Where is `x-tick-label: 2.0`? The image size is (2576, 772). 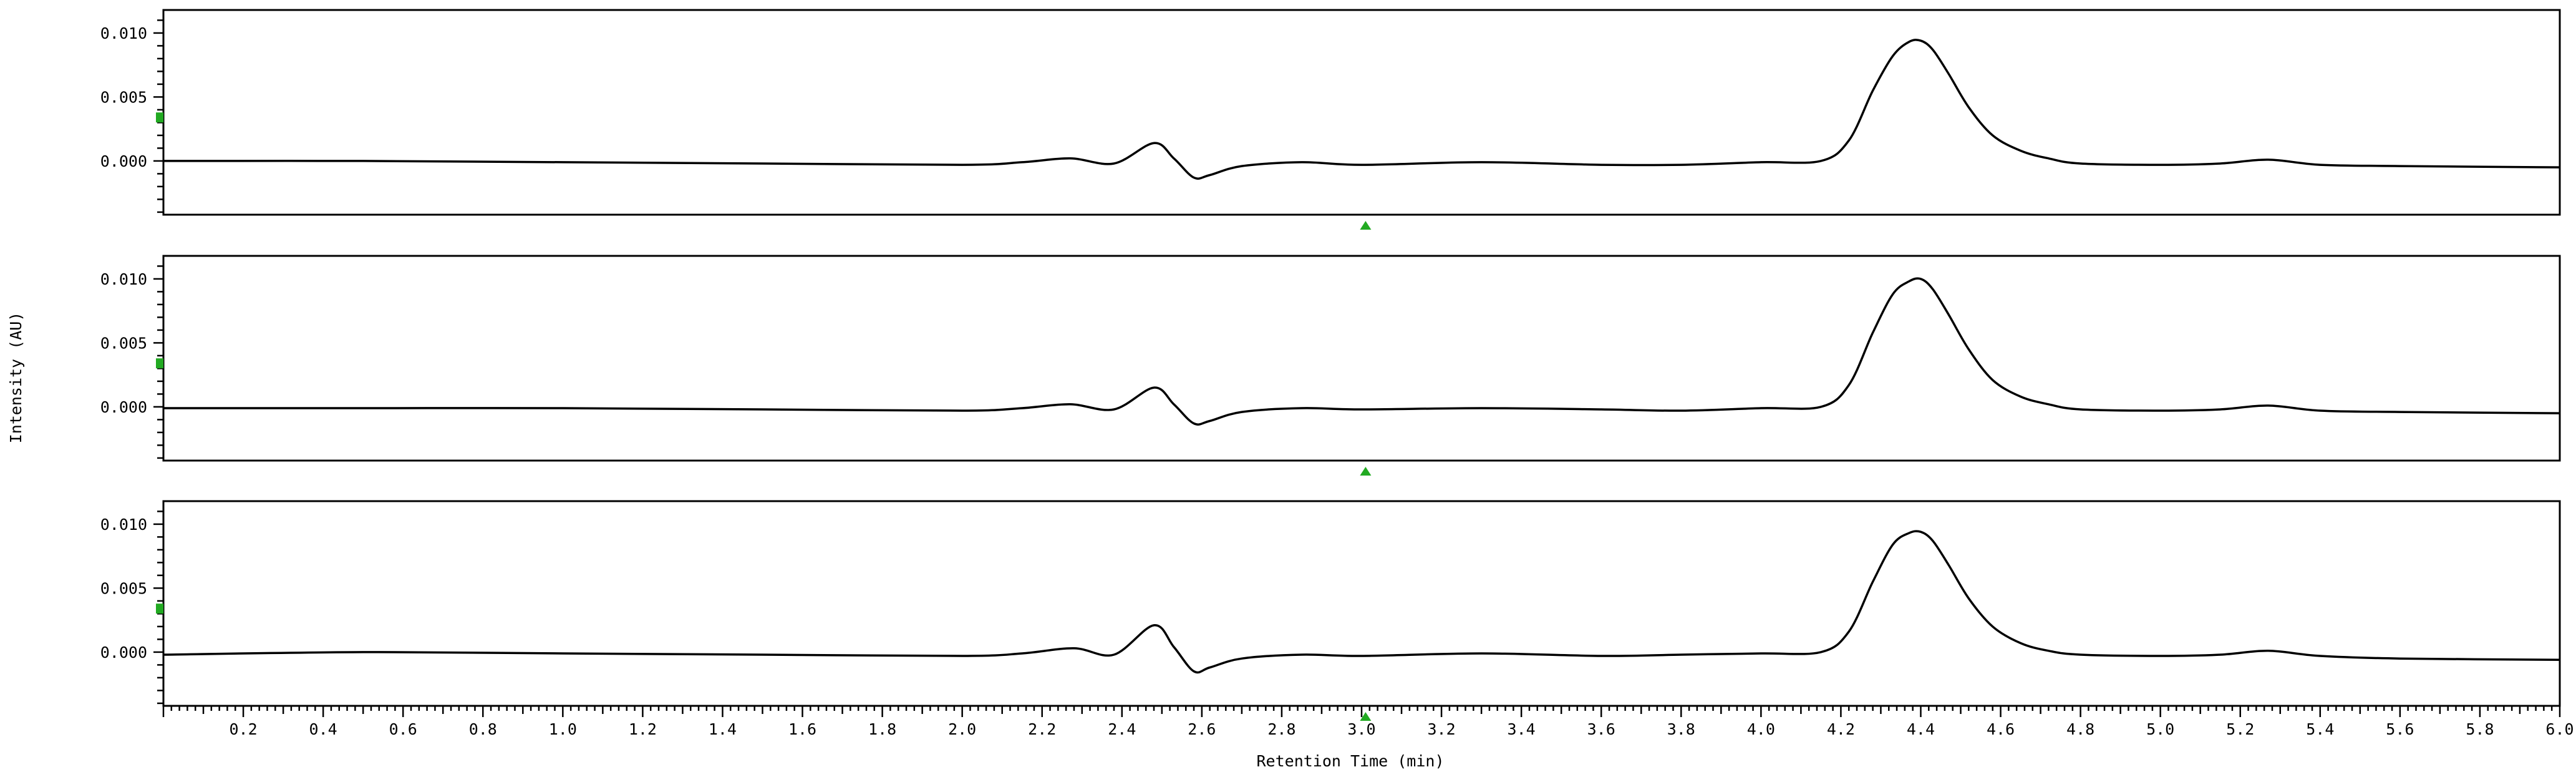
x-tick-label: 2.0 is located at coordinates (962, 729).